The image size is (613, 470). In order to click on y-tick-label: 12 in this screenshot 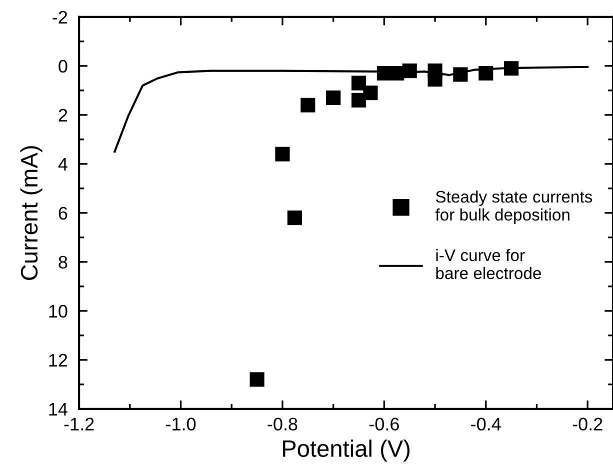, I will do `click(58, 360)`.